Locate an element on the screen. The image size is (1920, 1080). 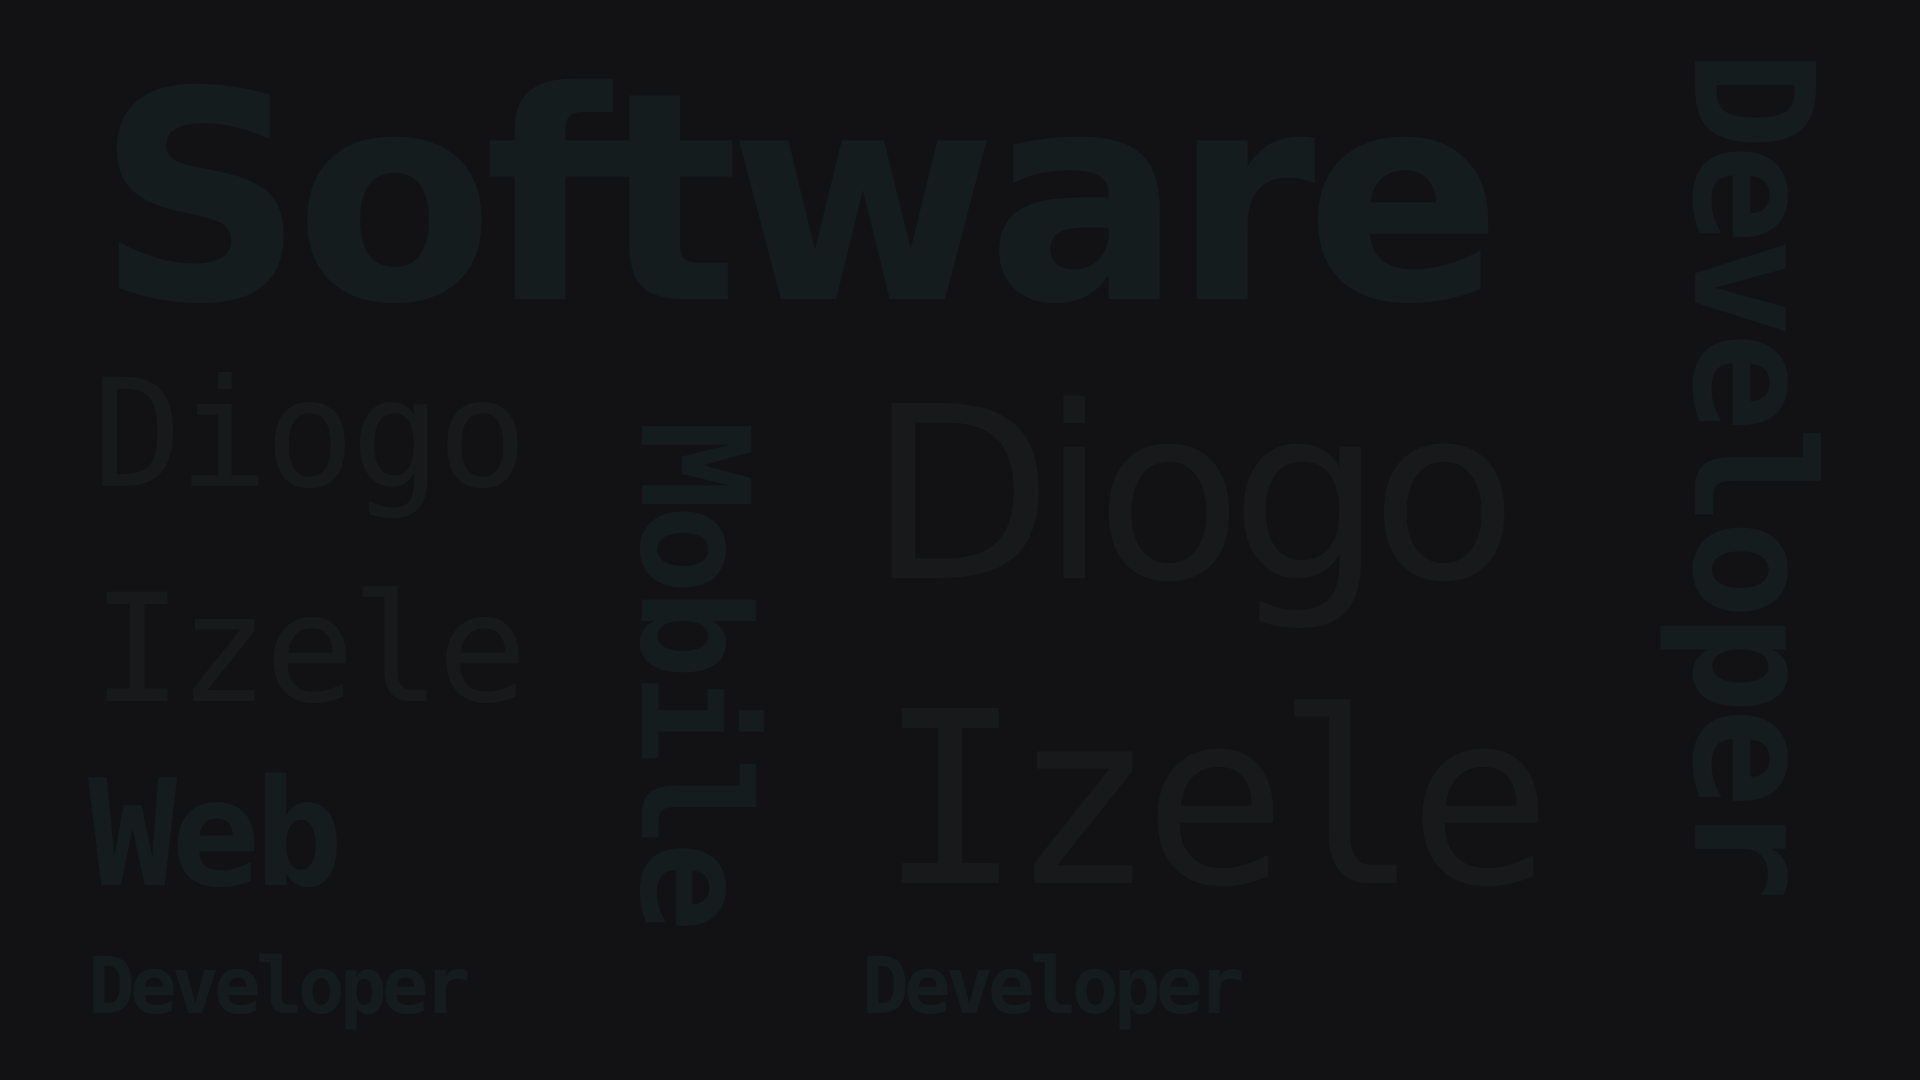
developer-vertical-container: Developer is located at coordinates (1749, 545).